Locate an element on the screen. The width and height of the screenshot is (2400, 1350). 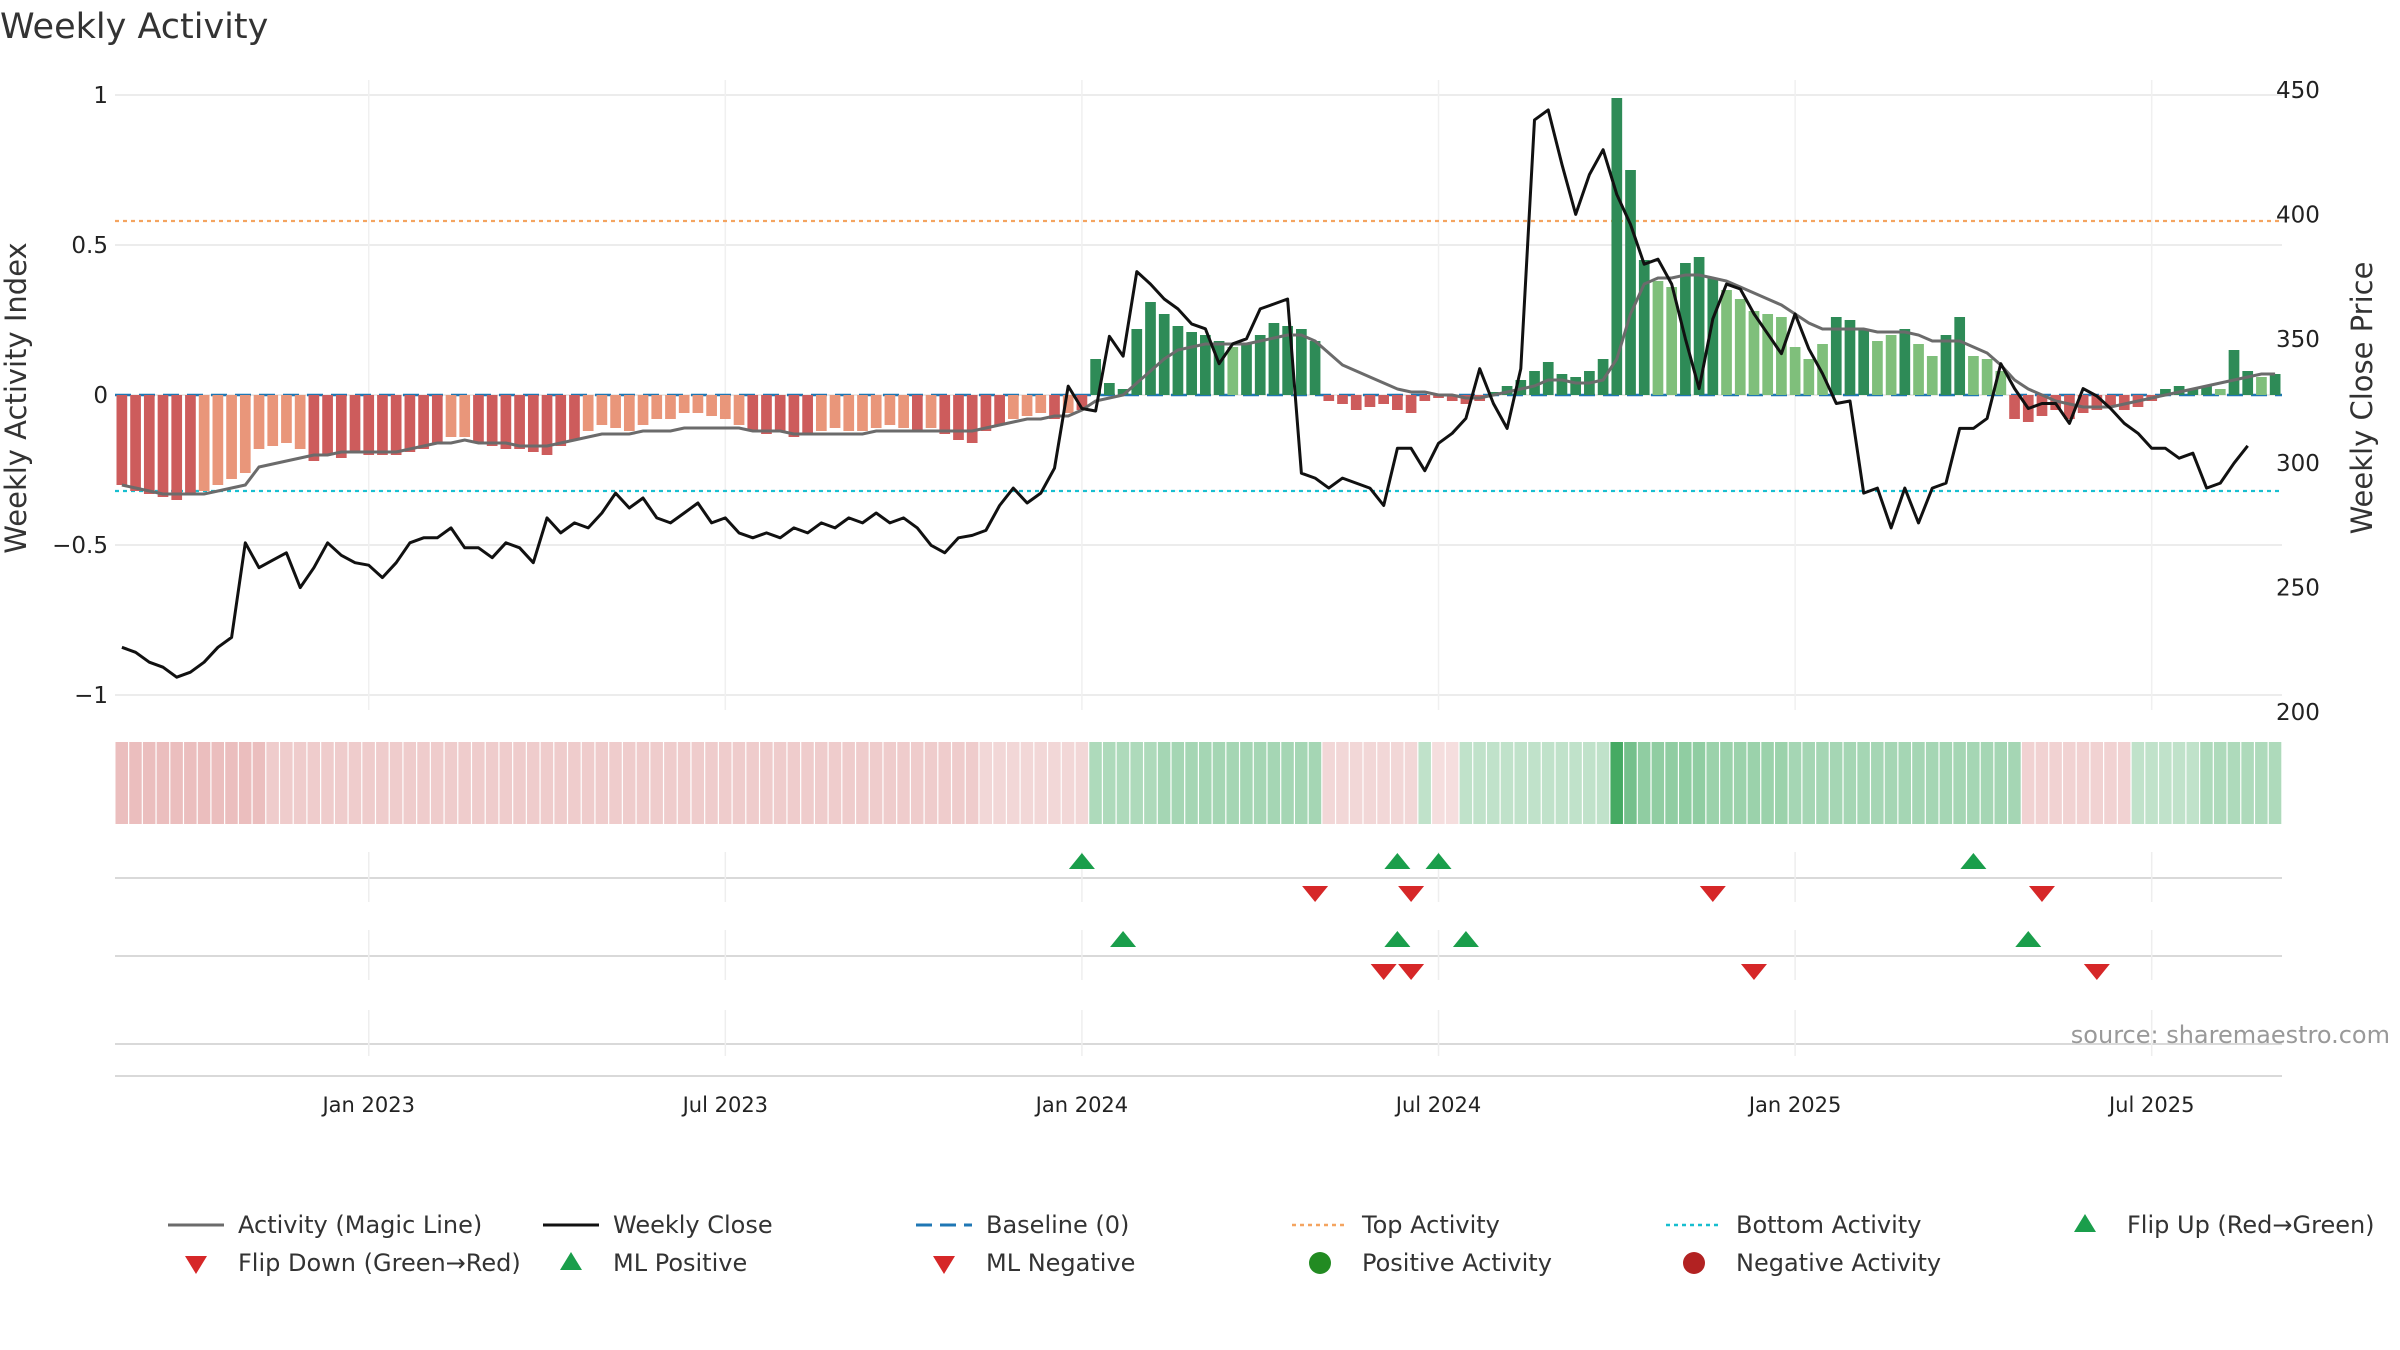
legend-label: ML Negative is located at coordinates (1060, 1263).